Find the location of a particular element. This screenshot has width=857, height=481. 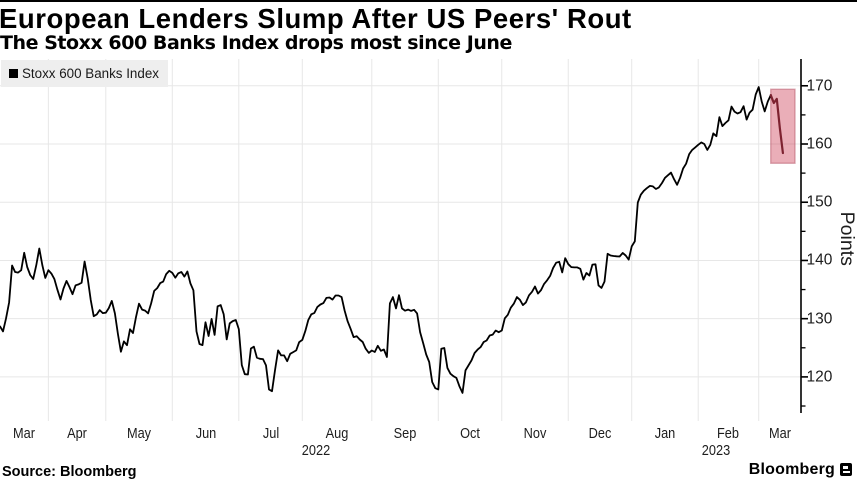

y-tick-label: 150 is located at coordinates (819, 202).